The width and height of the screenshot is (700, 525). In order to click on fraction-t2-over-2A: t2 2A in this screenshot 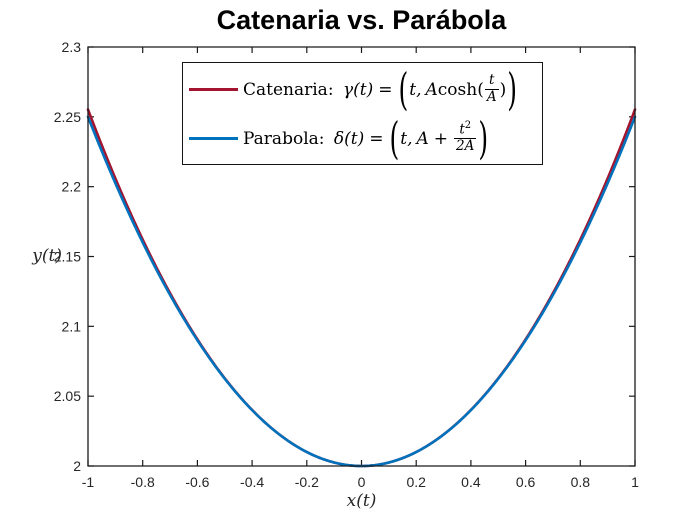, I will do `click(465, 137)`.